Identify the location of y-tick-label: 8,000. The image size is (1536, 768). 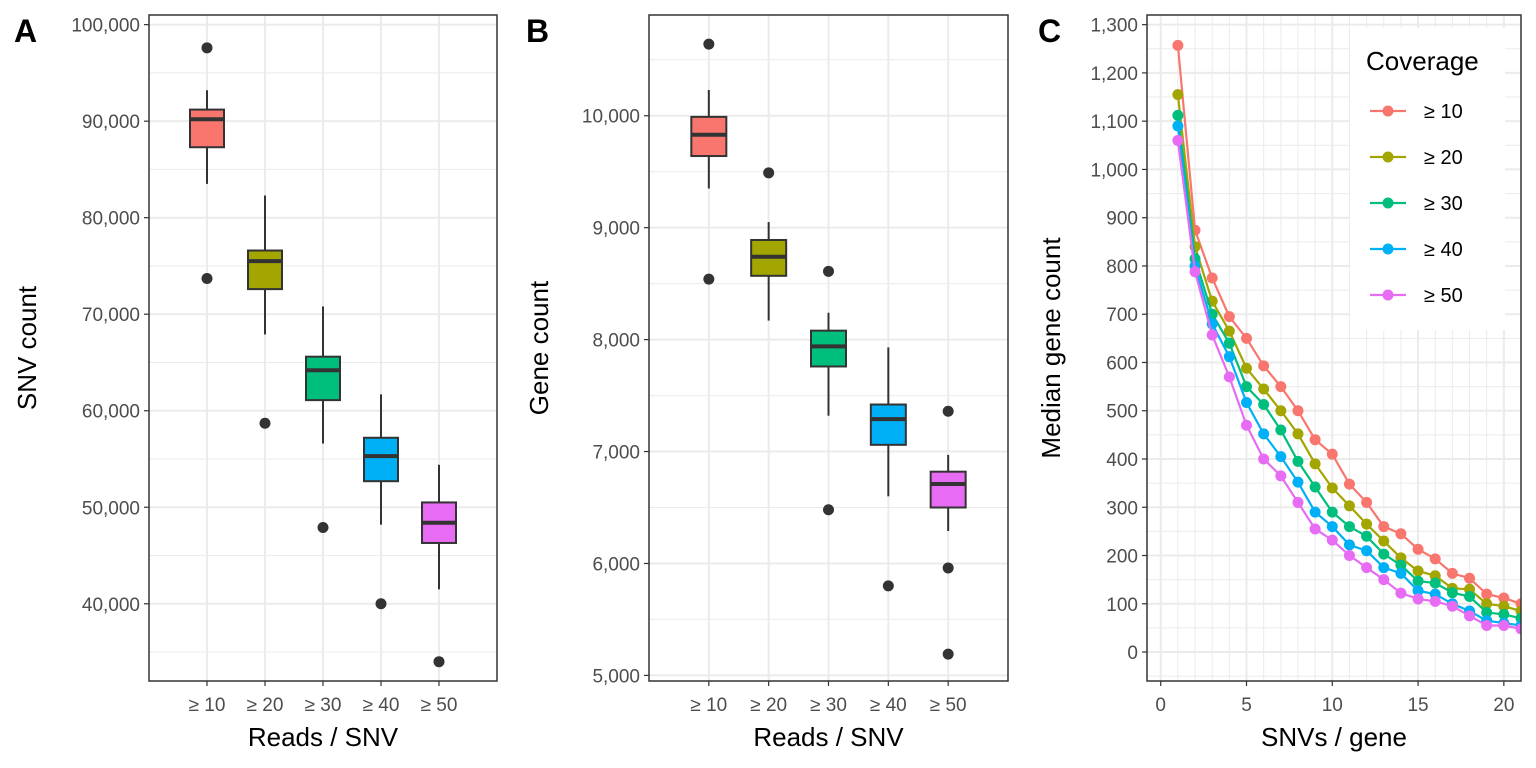
(616, 341).